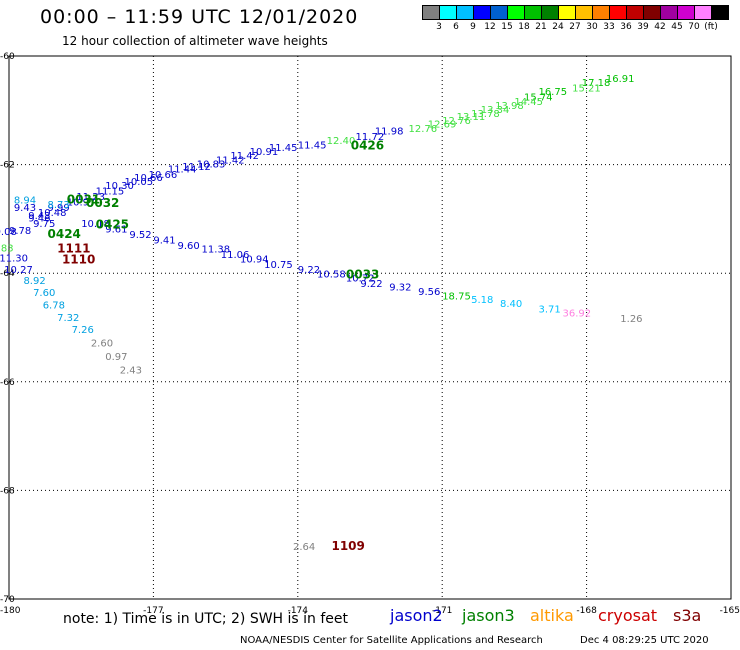 The image size is (740, 650). Describe the element at coordinates (482, 300) in the screenshot. I see `swh-value: 5.18` at that location.